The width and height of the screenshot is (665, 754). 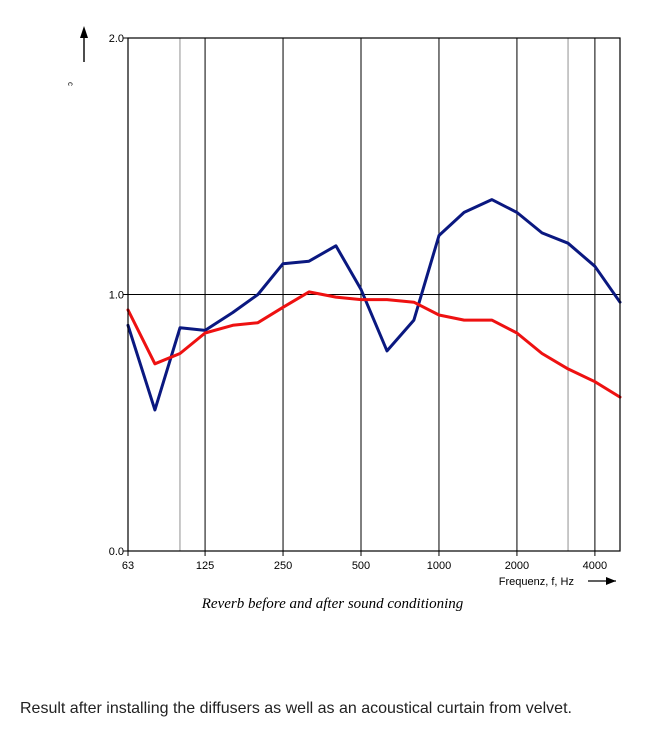 I want to click on y-tick-label-1.0: 1.0, so click(x=116, y=296).